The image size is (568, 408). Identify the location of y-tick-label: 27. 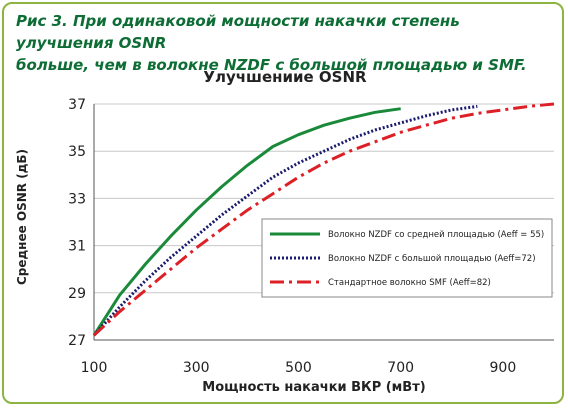
(77, 341).